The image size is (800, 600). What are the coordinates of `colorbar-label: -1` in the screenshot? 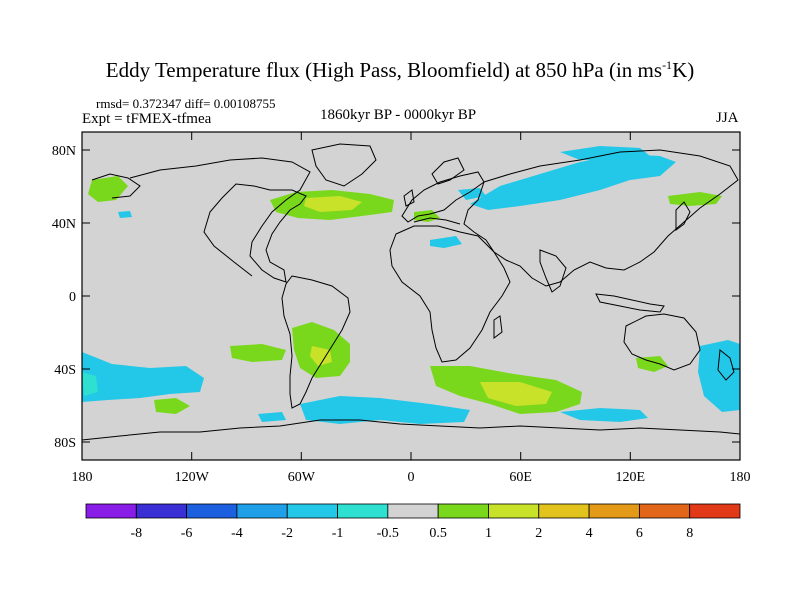 It's located at (338, 533).